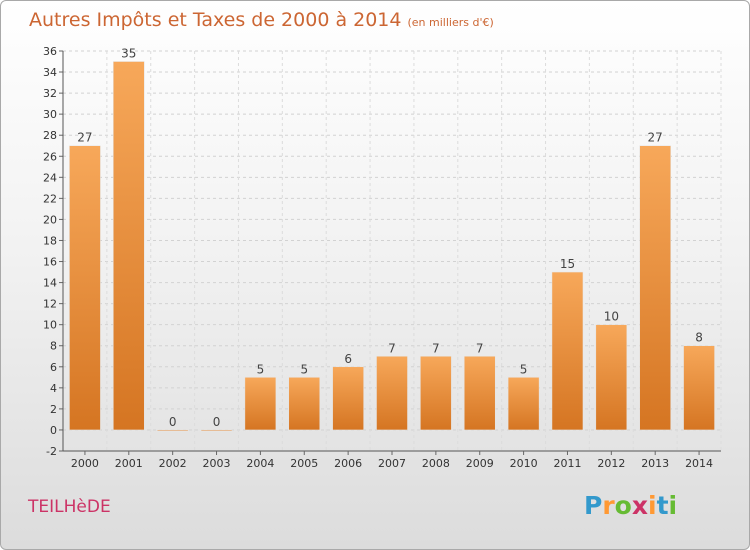 This screenshot has width=750, height=550. I want to click on y-tick-label: 12, so click(50, 304).